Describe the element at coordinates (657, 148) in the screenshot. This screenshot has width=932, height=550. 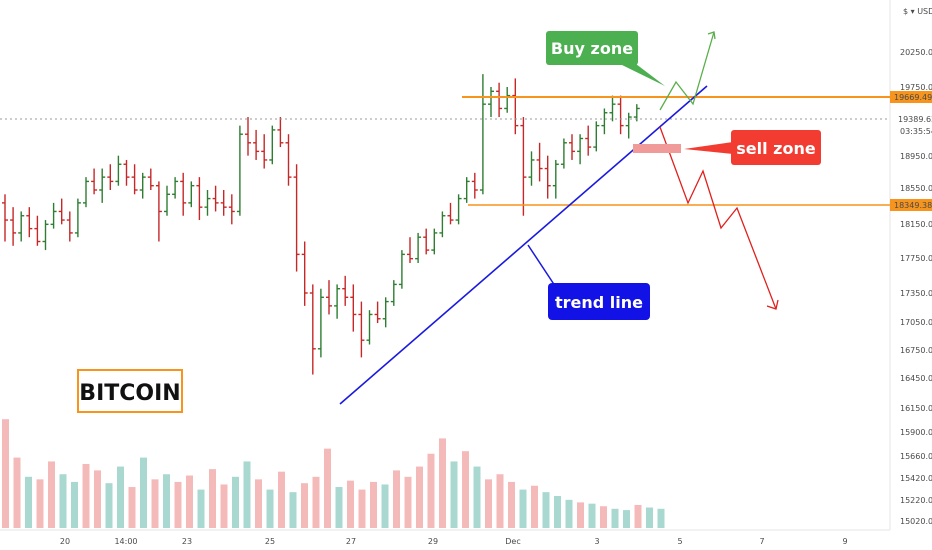
I see `sell-zone-box` at that location.